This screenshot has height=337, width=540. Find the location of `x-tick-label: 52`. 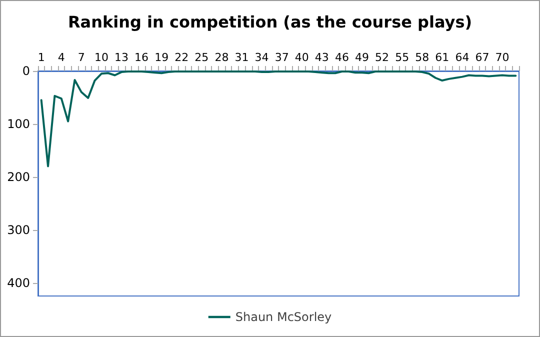

x-tick-label: 52 is located at coordinates (382, 57).